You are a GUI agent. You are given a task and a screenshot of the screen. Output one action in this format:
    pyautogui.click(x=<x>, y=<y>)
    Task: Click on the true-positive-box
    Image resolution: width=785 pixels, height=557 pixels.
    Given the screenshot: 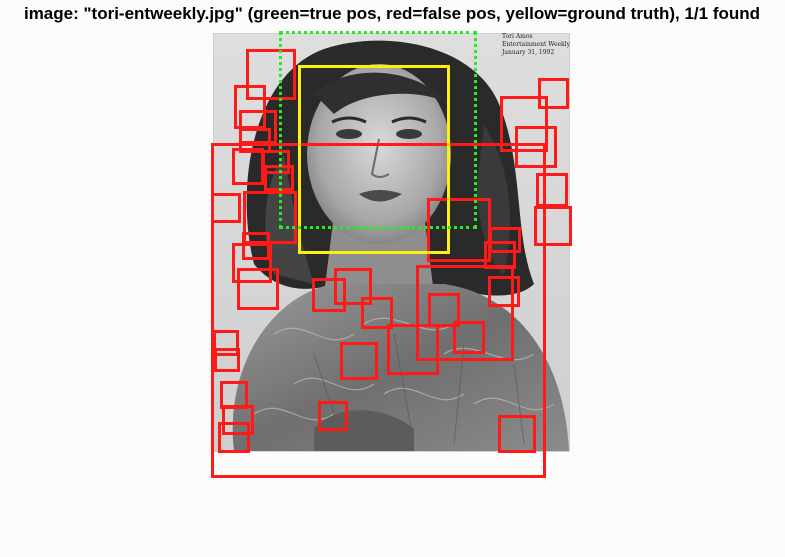 What is the action you would take?
    pyautogui.click(x=378, y=130)
    